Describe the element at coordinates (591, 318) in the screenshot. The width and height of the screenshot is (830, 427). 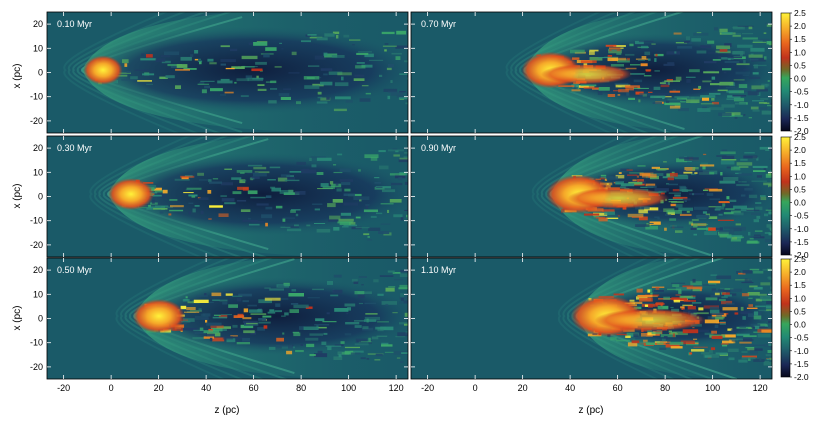
I see `heatmap-panel: 1.10 Myr` at that location.